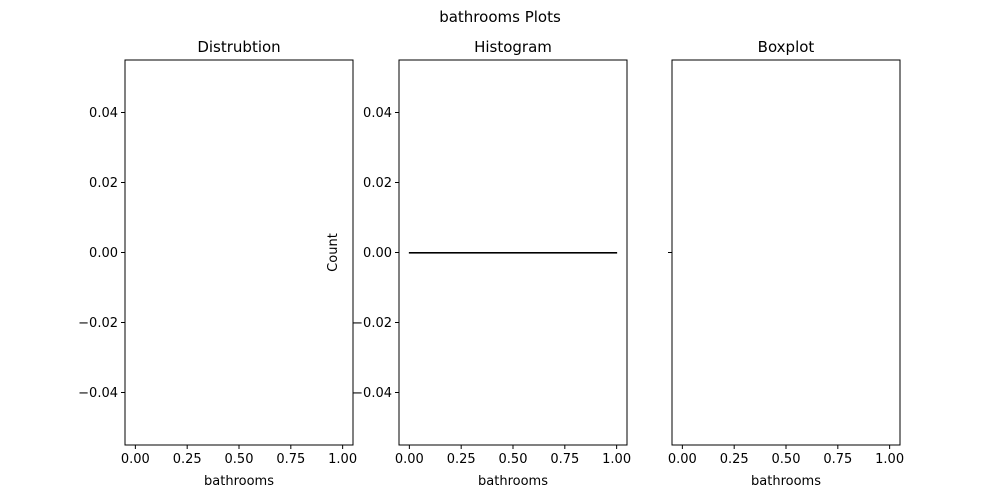  What do you see at coordinates (500, 17) in the screenshot?
I see `figure-suptitle: bathrooms Plots` at bounding box center [500, 17].